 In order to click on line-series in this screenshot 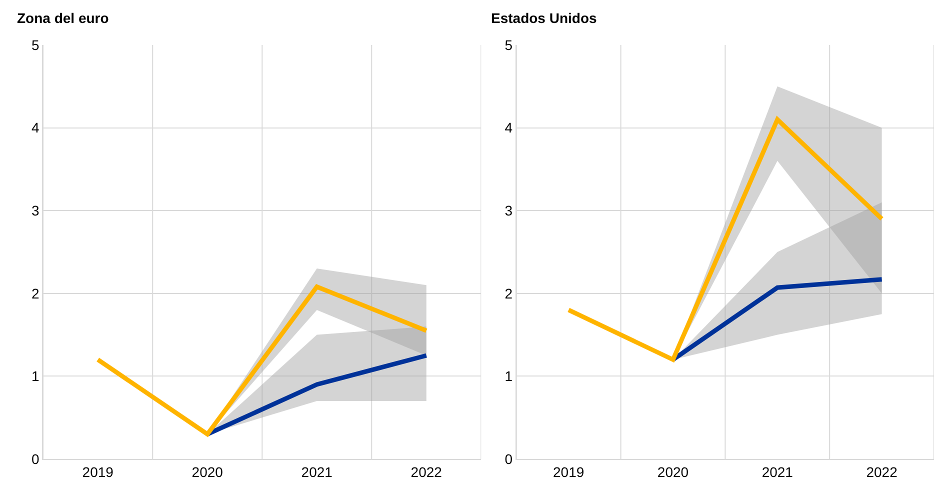, I will do `click(262, 360)`.